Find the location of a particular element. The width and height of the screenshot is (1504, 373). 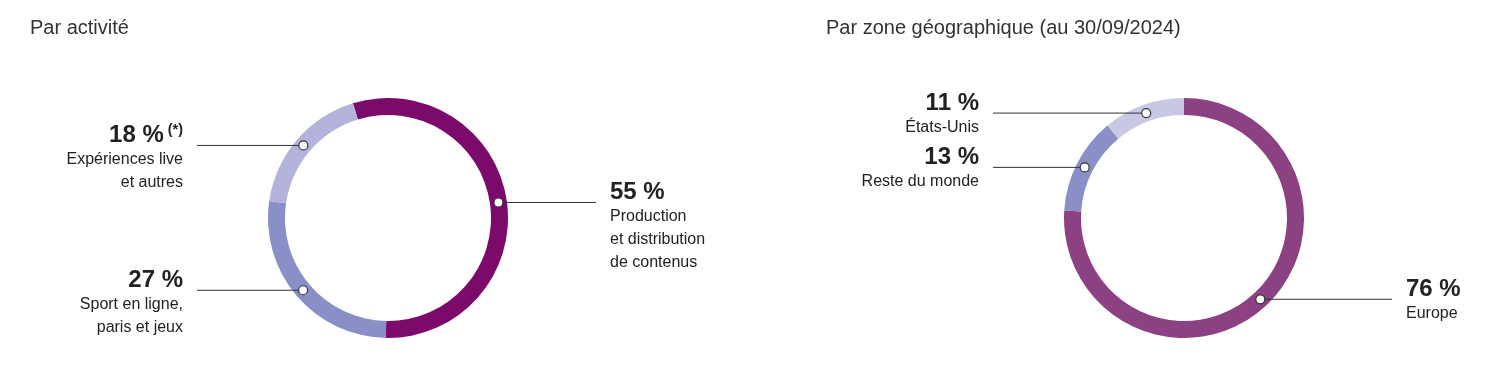

chart-title: Par activité is located at coordinates (79, 27).